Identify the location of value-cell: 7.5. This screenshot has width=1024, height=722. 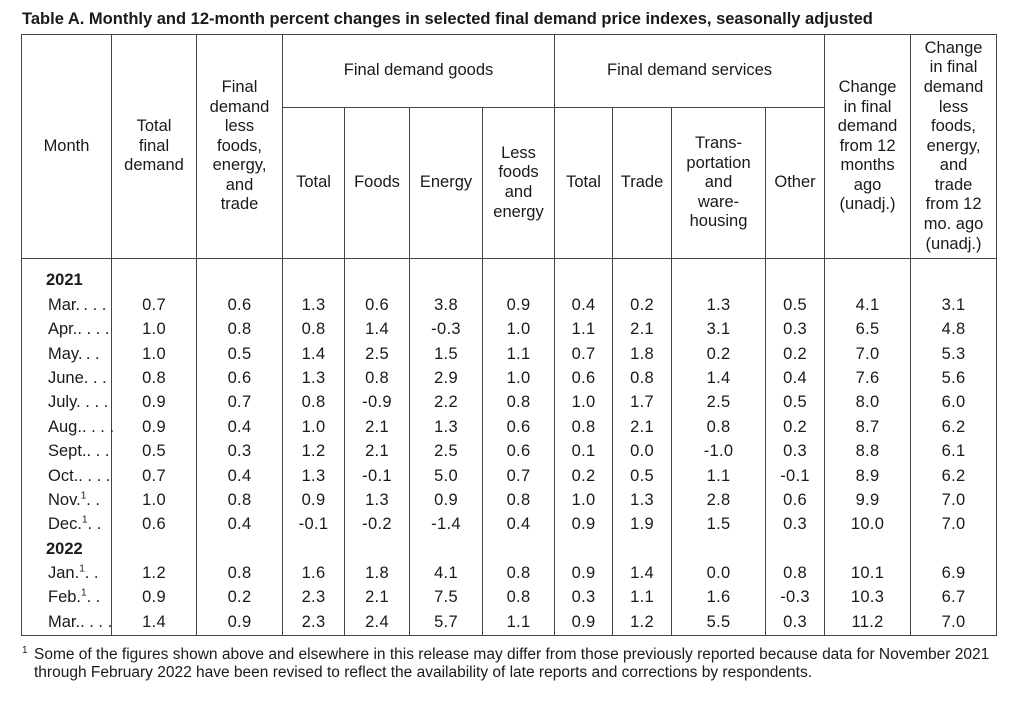
(446, 598).